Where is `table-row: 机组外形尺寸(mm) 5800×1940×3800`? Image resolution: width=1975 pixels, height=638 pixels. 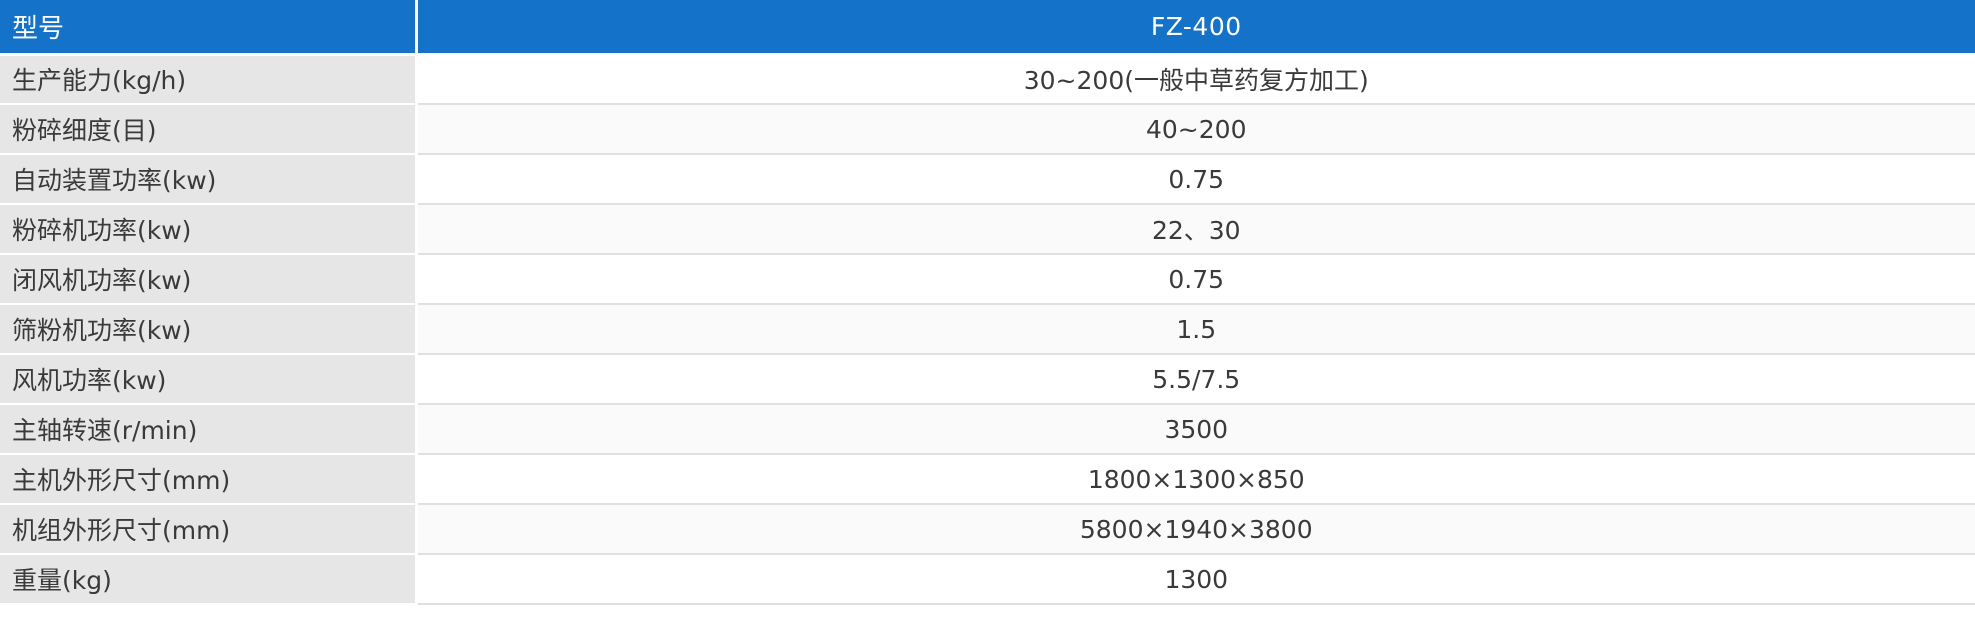
table-row: 机组外形尺寸(mm) 5800×1940×3800 is located at coordinates (987, 529).